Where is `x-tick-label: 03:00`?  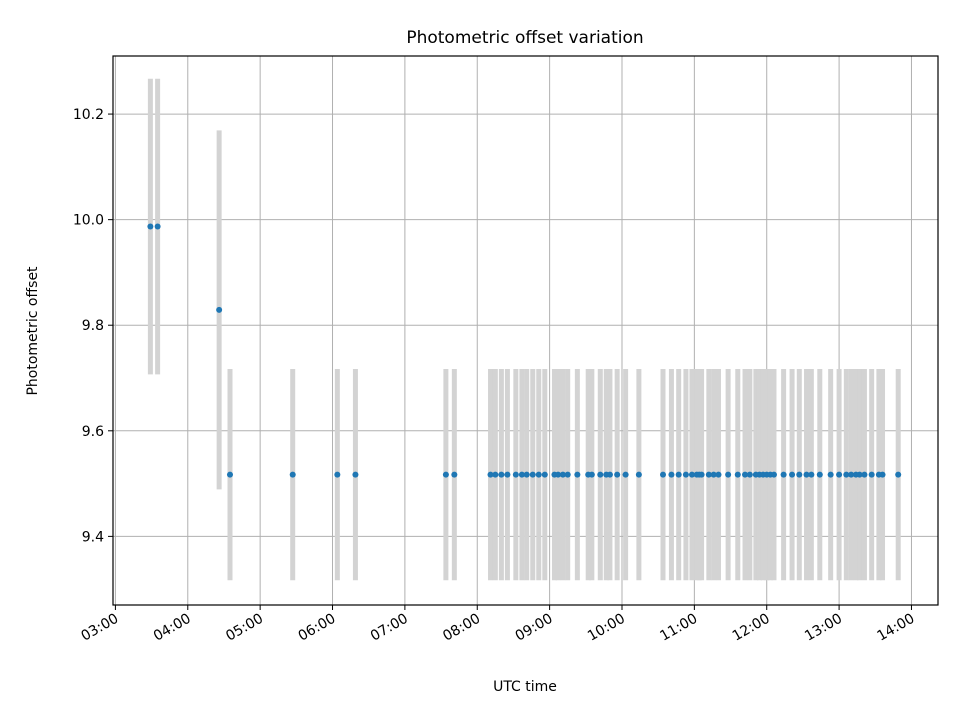 x-tick-label: 03:00 is located at coordinates (99, 628).